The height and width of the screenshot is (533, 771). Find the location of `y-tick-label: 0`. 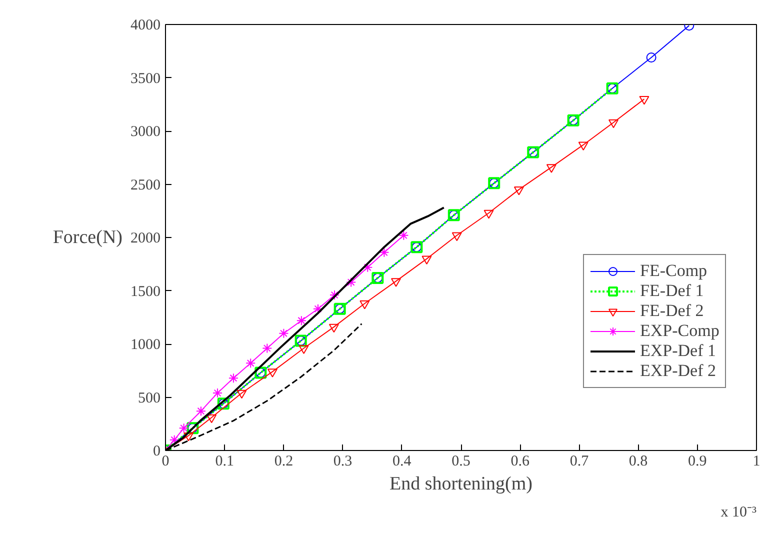

y-tick-label: 0 is located at coordinates (156, 452).